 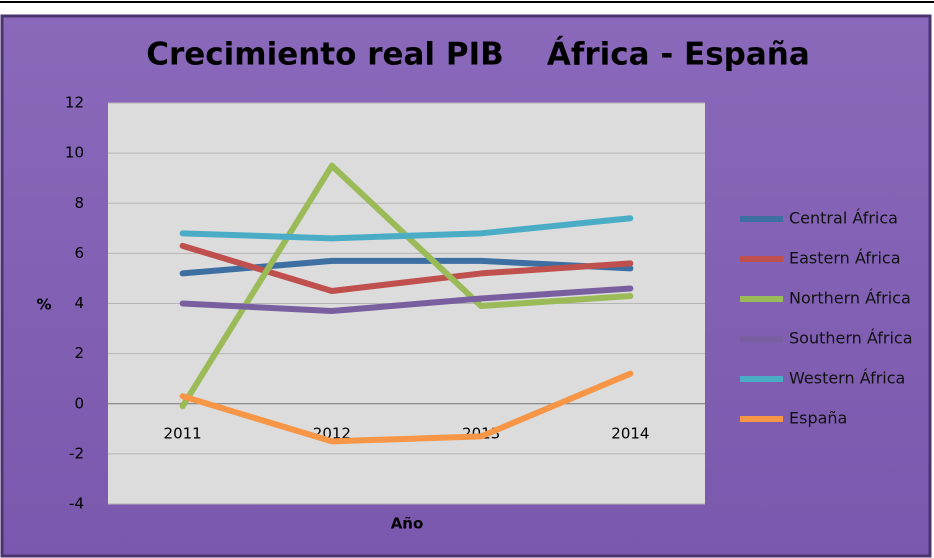 I want to click on y-tick-label: 10, so click(x=74, y=153).